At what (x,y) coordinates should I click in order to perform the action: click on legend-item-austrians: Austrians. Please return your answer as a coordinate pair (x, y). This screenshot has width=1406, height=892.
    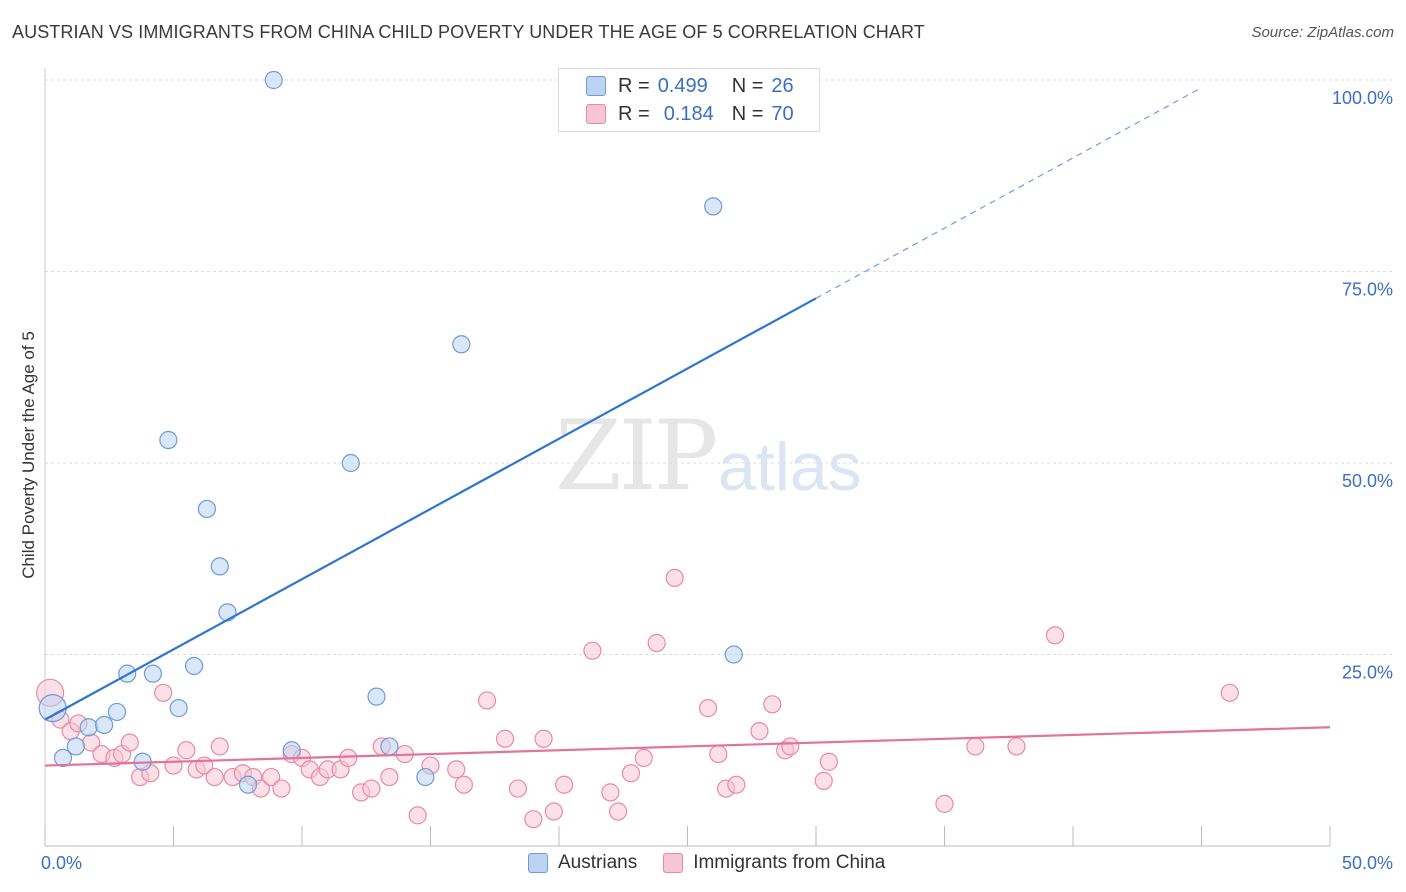
    Looking at the image, I should click on (582, 863).